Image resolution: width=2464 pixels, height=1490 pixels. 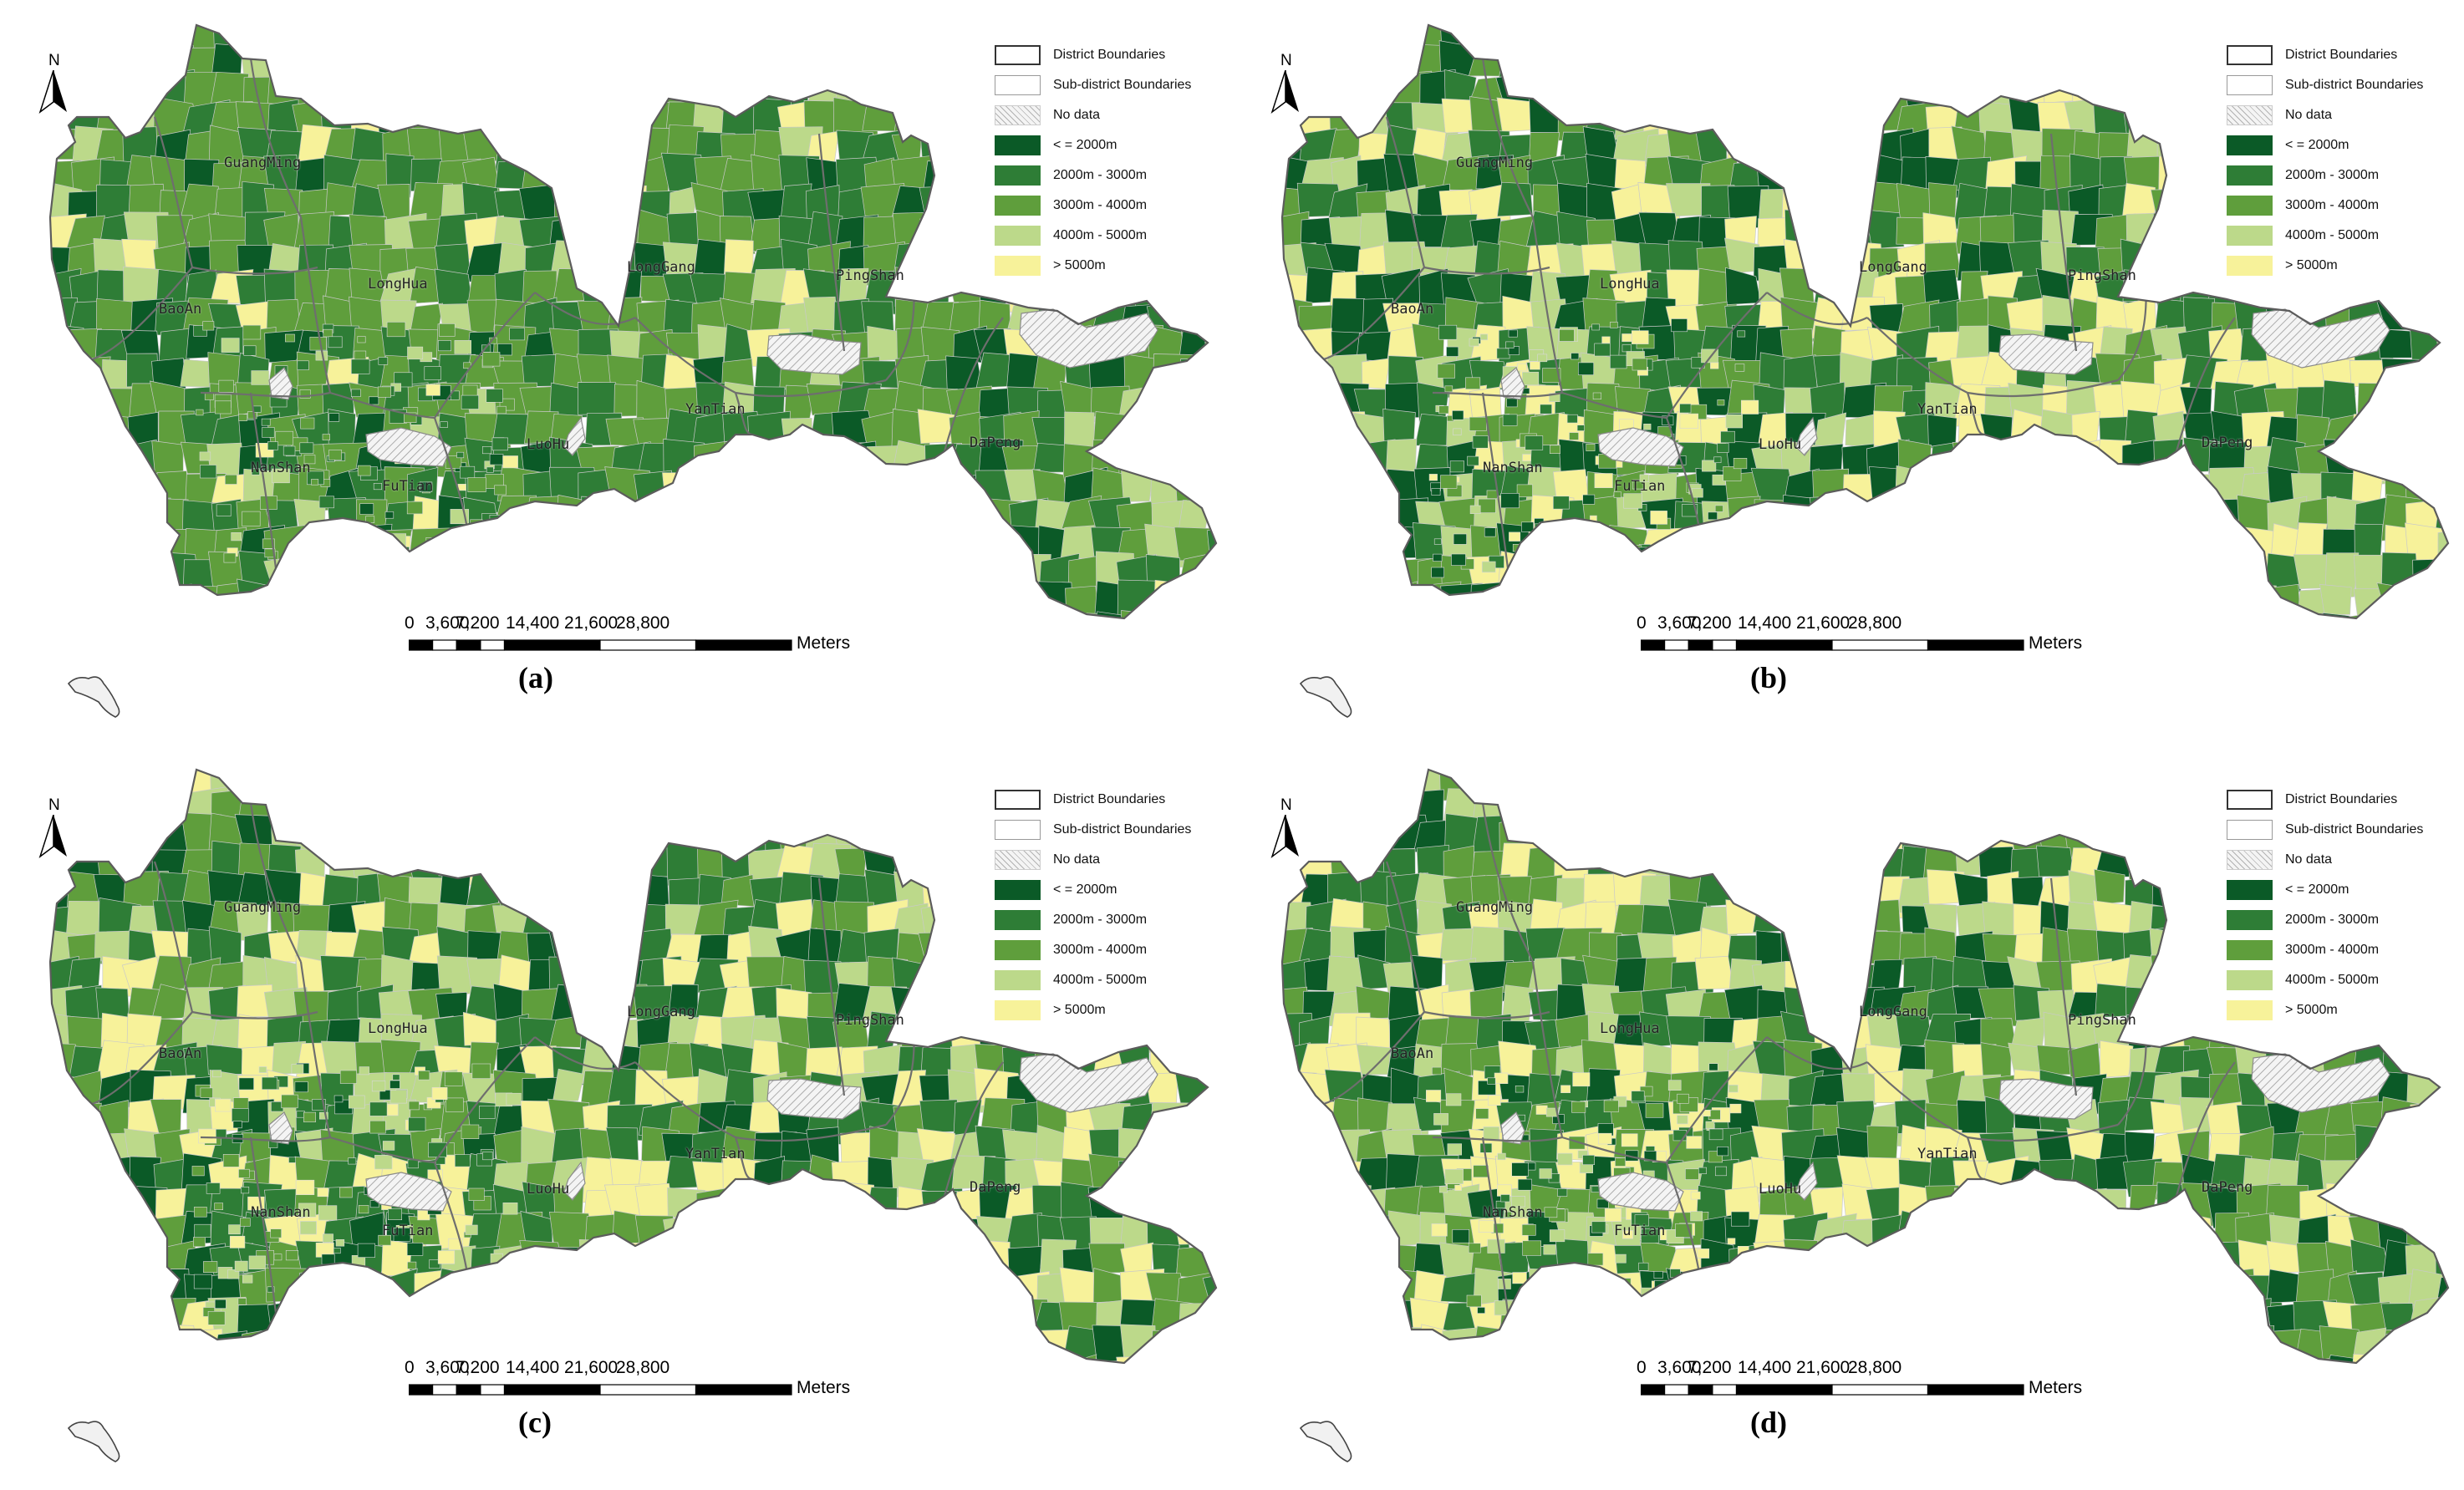 What do you see at coordinates (1285, 85) in the screenshot?
I see `north-arrow: N` at bounding box center [1285, 85].